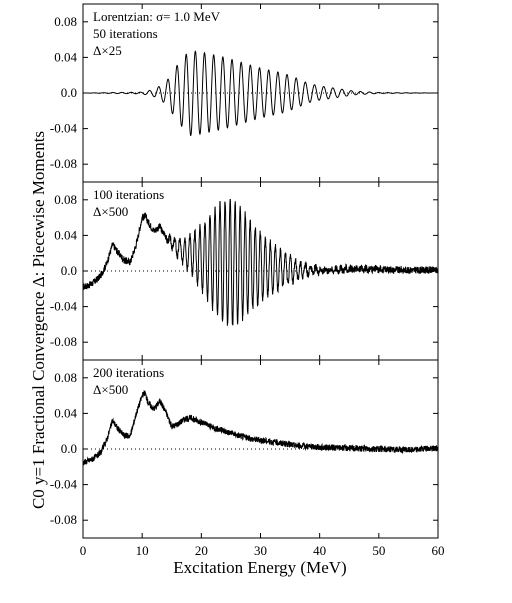 This screenshot has height=603, width=512. What do you see at coordinates (438, 550) in the screenshot?
I see `x-tick-label: 60` at bounding box center [438, 550].